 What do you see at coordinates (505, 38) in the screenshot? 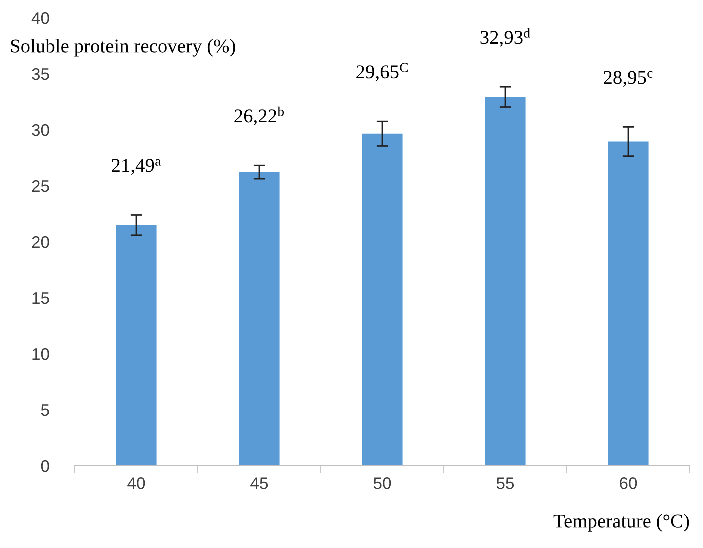
I see `data-label: 32,93$^{d}$` at bounding box center [505, 38].